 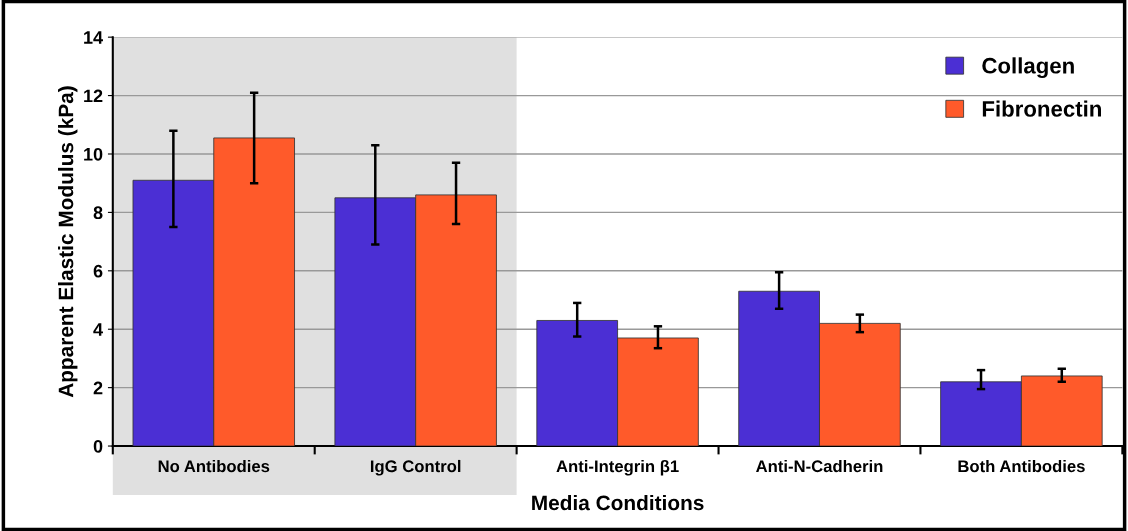 I want to click on x-axis-title: Media Conditions, so click(x=618, y=502).